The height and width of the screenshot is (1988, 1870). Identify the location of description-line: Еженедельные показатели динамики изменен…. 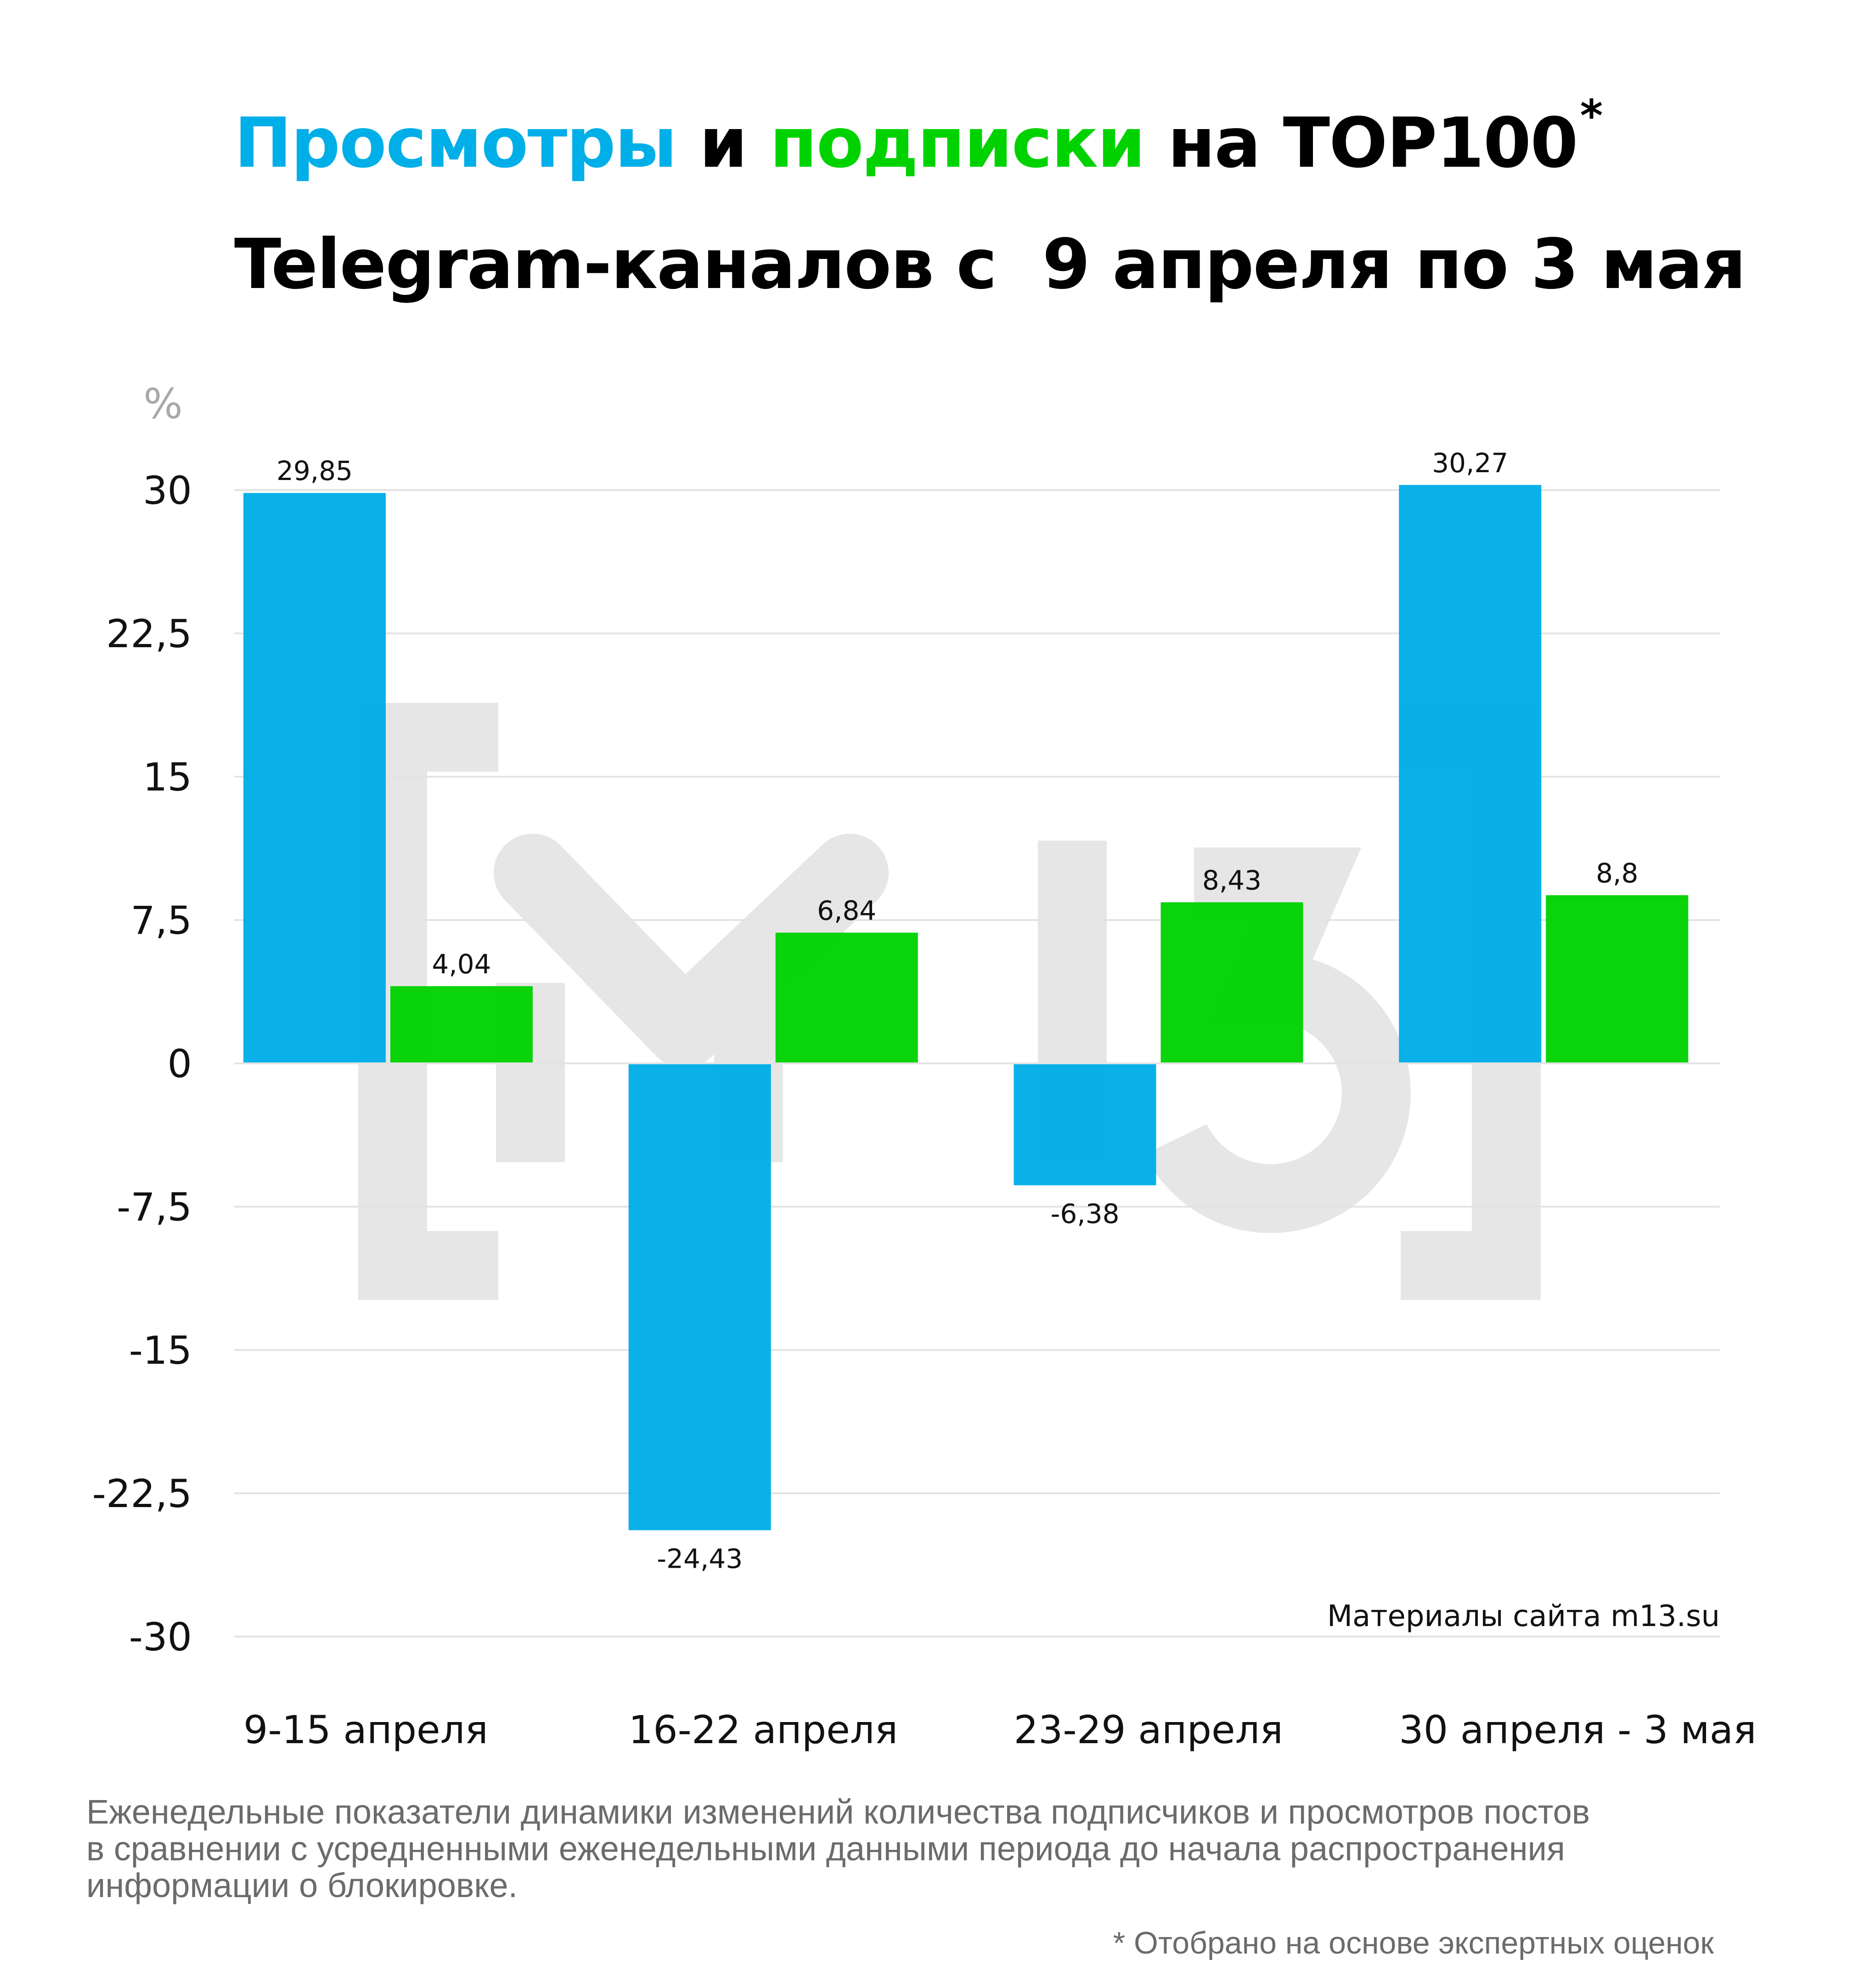
(838, 1812).